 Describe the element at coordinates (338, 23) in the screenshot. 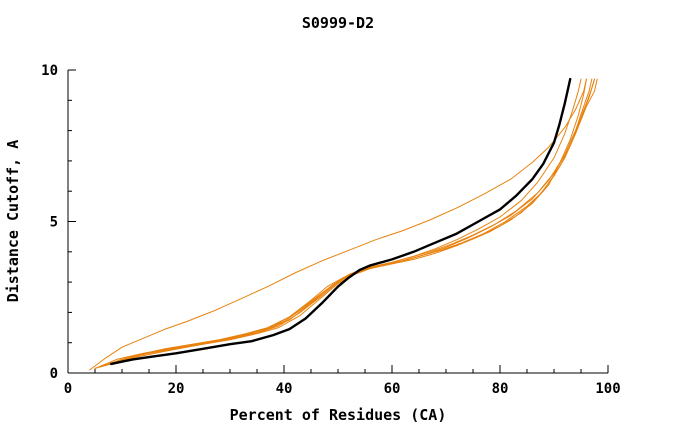

I see `chart-title: S0999-D2` at that location.